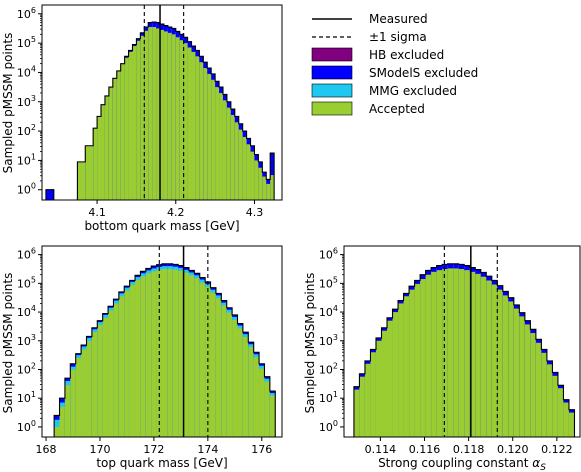 Image resolution: width=581 pixels, height=472 pixels. What do you see at coordinates (49, 194) in the screenshot?
I see `bar-smodels-excluded` at bounding box center [49, 194].